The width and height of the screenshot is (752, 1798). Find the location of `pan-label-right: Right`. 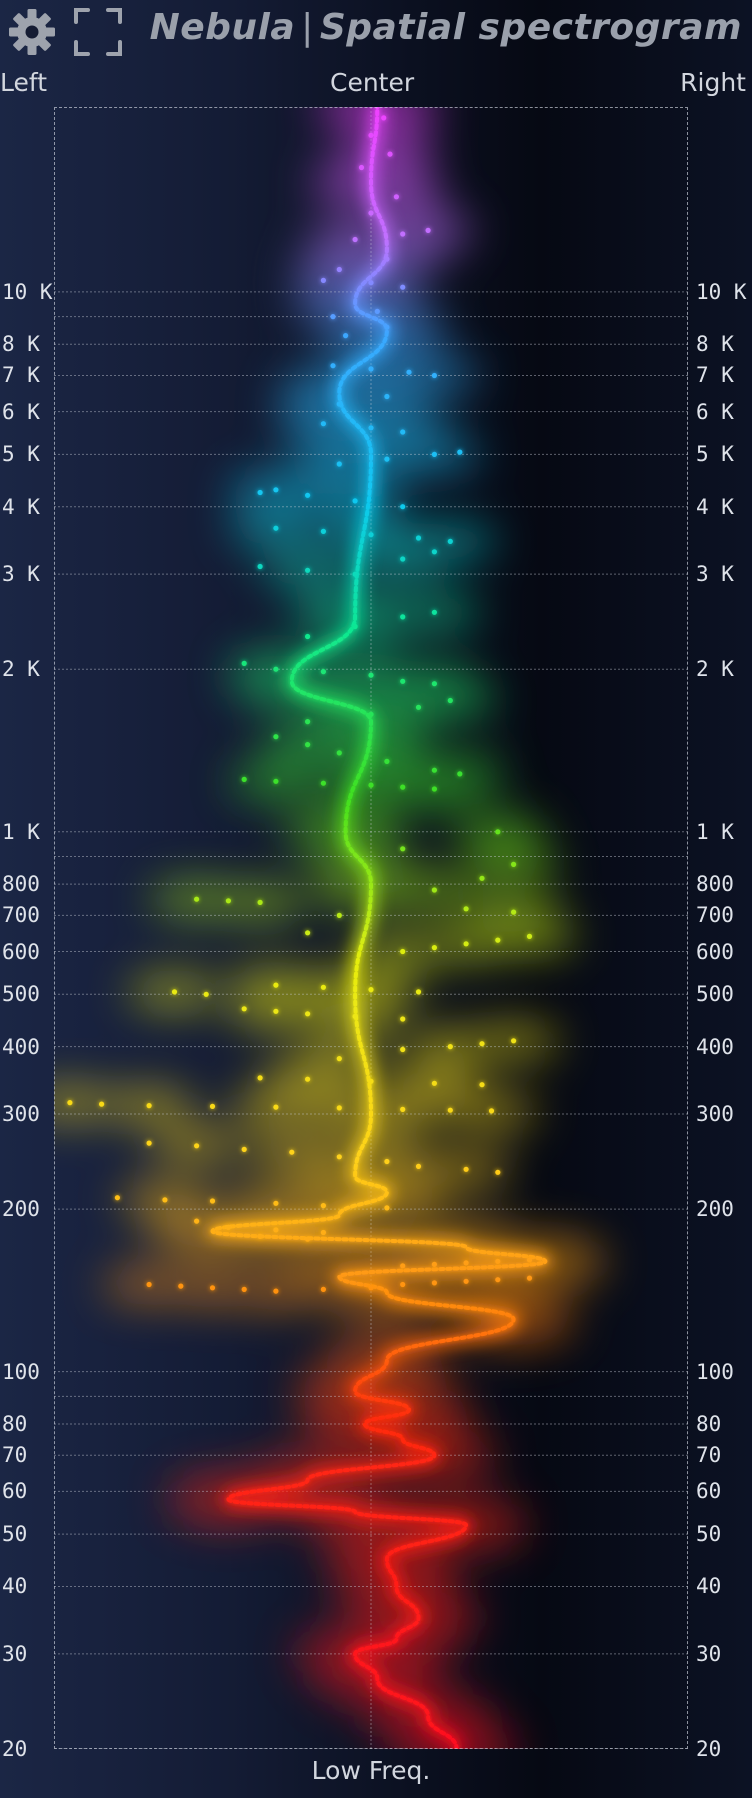

pan-label-right: Right is located at coordinates (713, 82).